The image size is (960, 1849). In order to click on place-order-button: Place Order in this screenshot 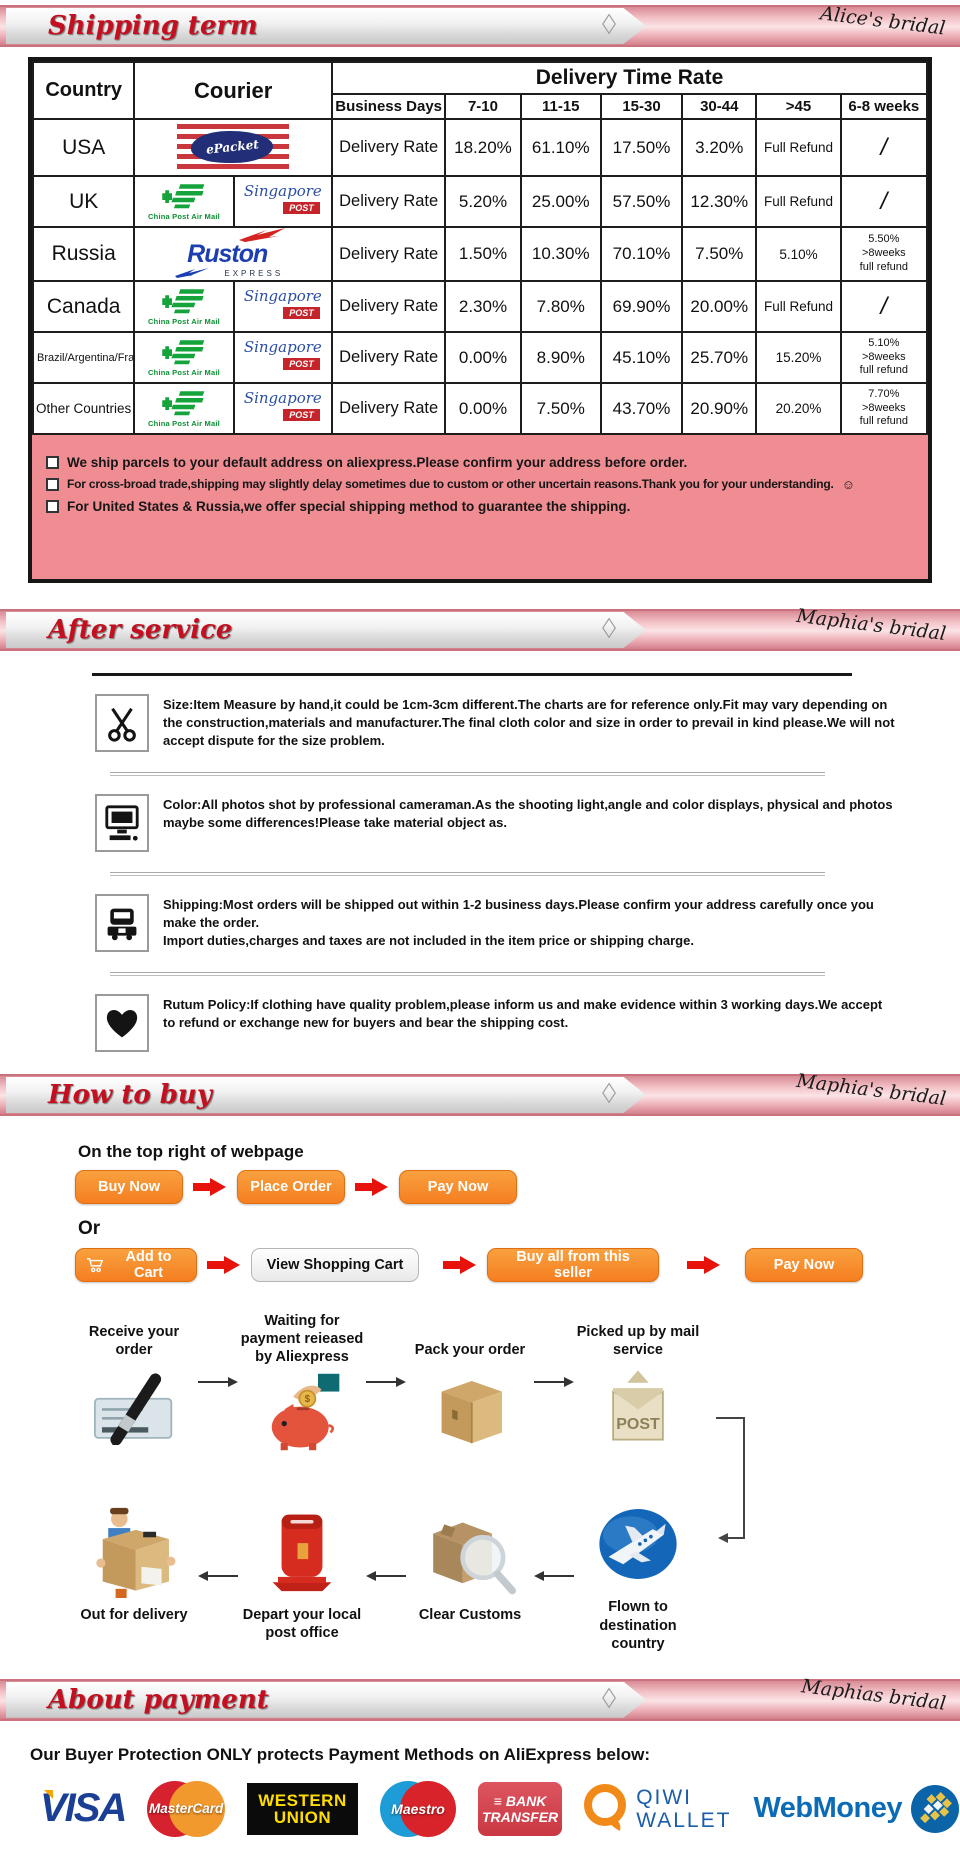, I will do `click(291, 1187)`.